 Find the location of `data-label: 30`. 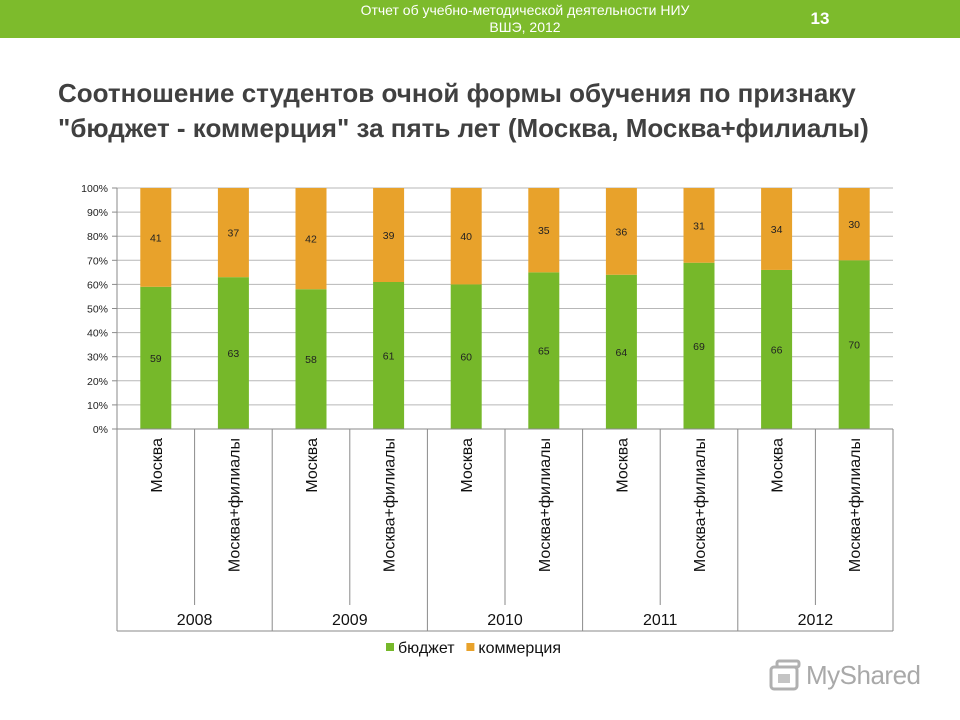

data-label: 30 is located at coordinates (854, 225).